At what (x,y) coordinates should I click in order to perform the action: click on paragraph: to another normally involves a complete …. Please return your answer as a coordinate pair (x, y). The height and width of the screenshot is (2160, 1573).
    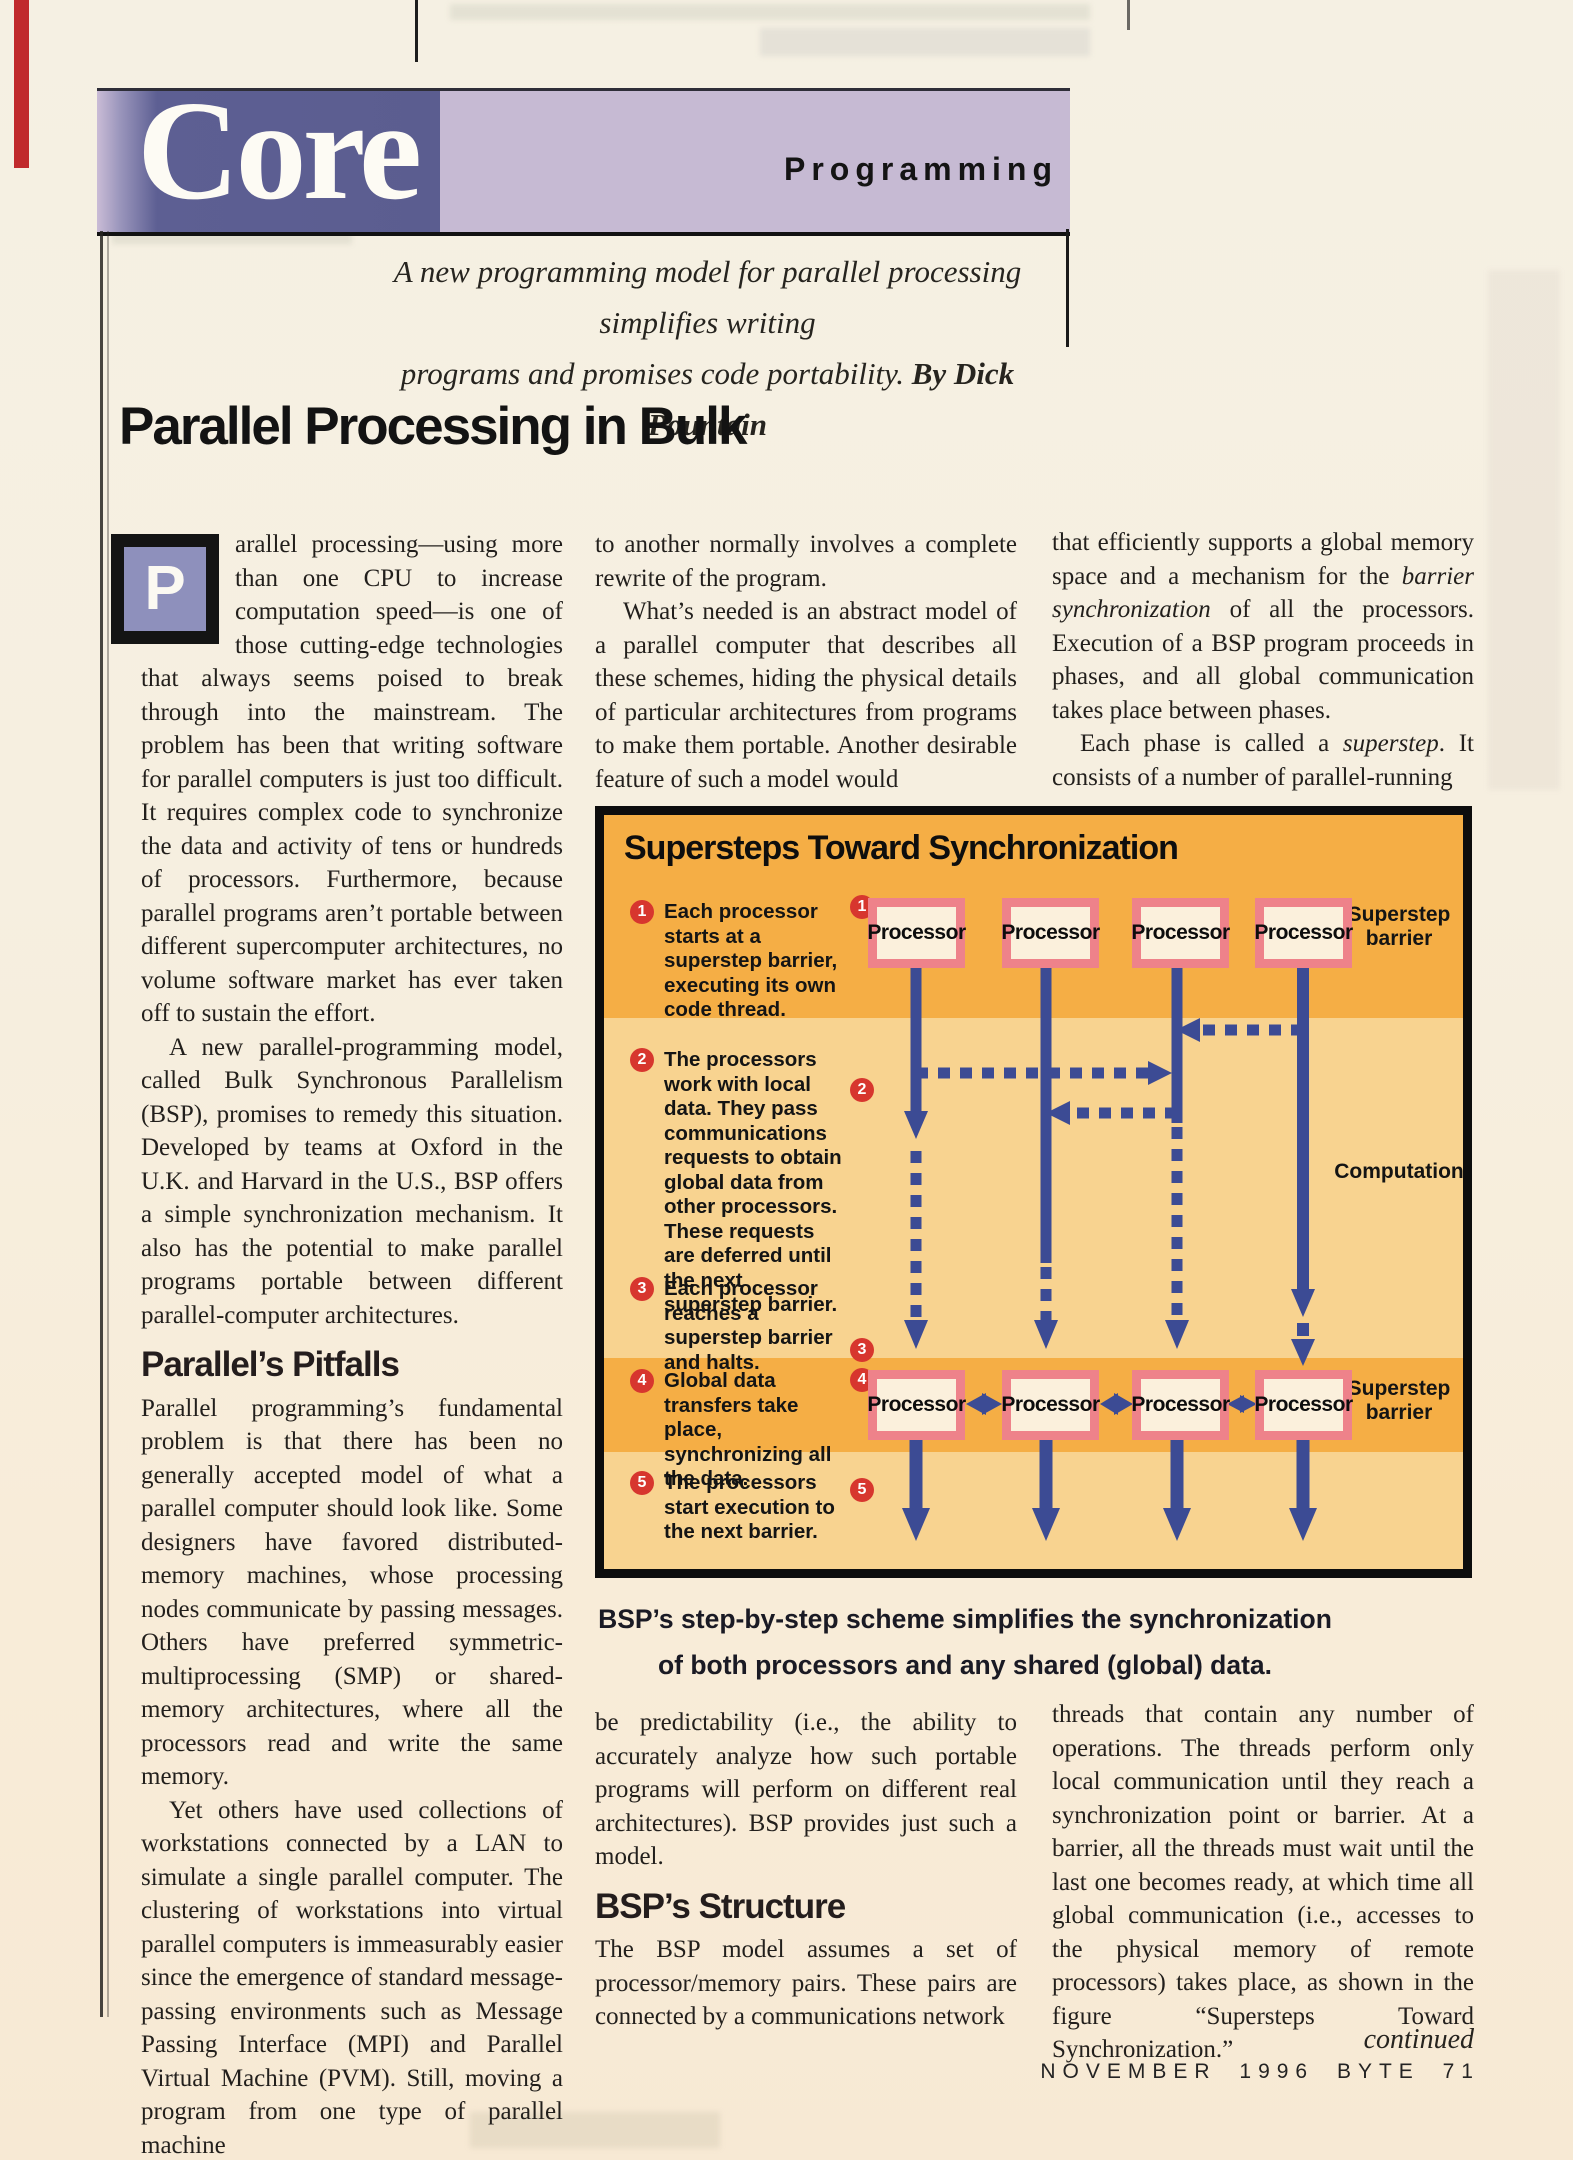
    Looking at the image, I should click on (806, 561).